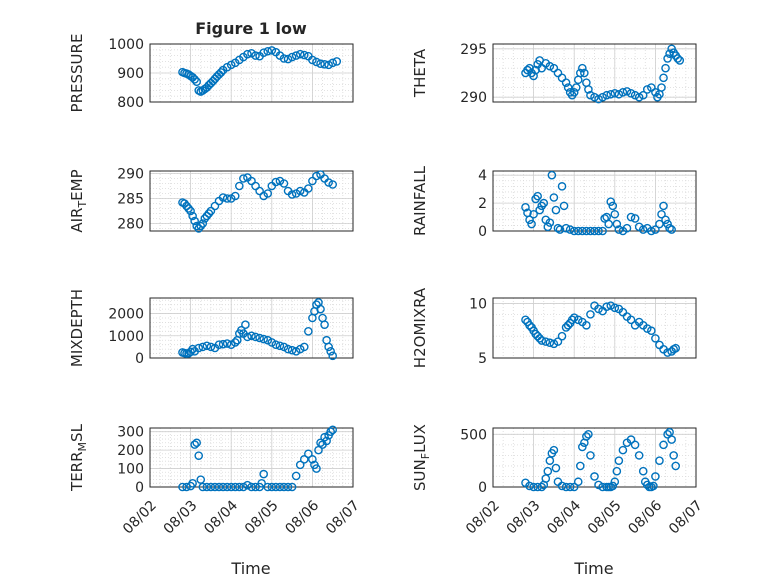  I want to click on y-tick-label: 2000, so click(126, 315).